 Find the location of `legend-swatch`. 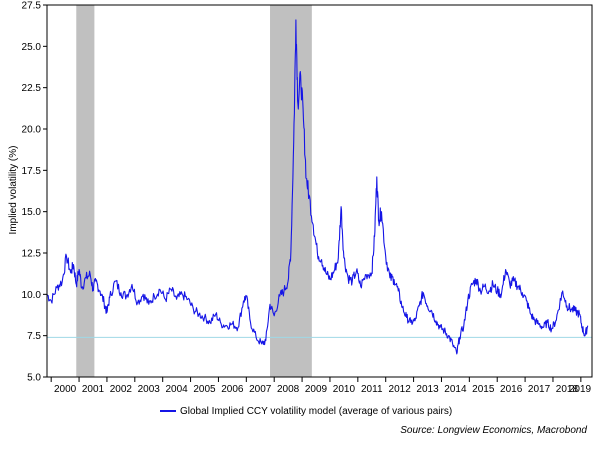

legend-swatch is located at coordinates (168, 411).